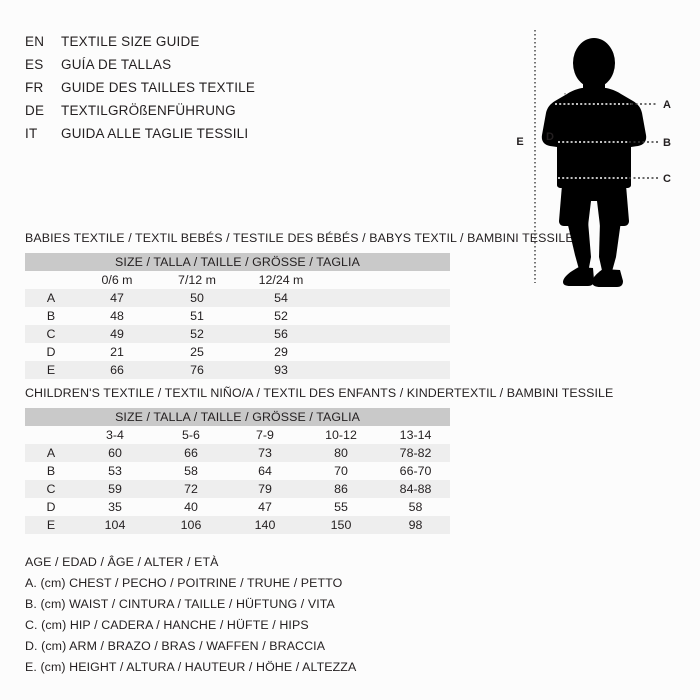 The height and width of the screenshot is (700, 700). I want to click on row-label: C, so click(51, 334).